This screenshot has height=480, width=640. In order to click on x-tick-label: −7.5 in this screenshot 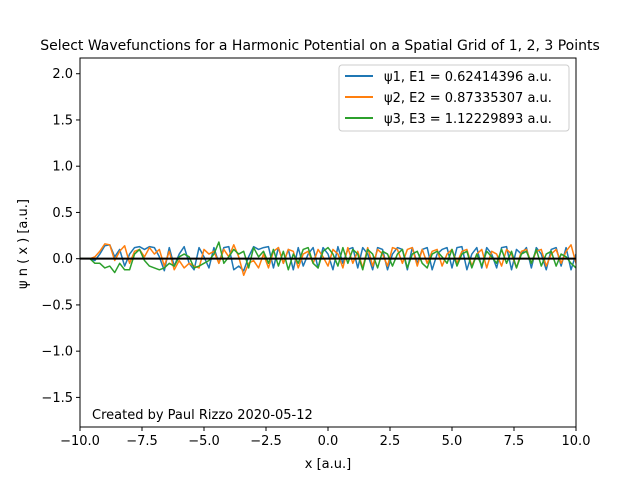, I will do `click(142, 441)`.